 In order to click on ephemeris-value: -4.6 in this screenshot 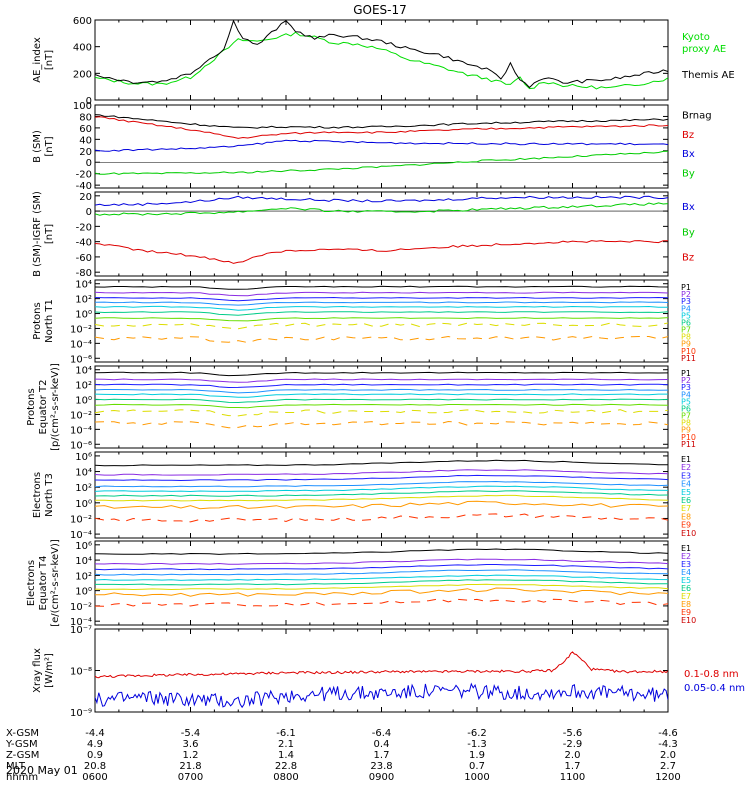, I will do `click(668, 733)`.